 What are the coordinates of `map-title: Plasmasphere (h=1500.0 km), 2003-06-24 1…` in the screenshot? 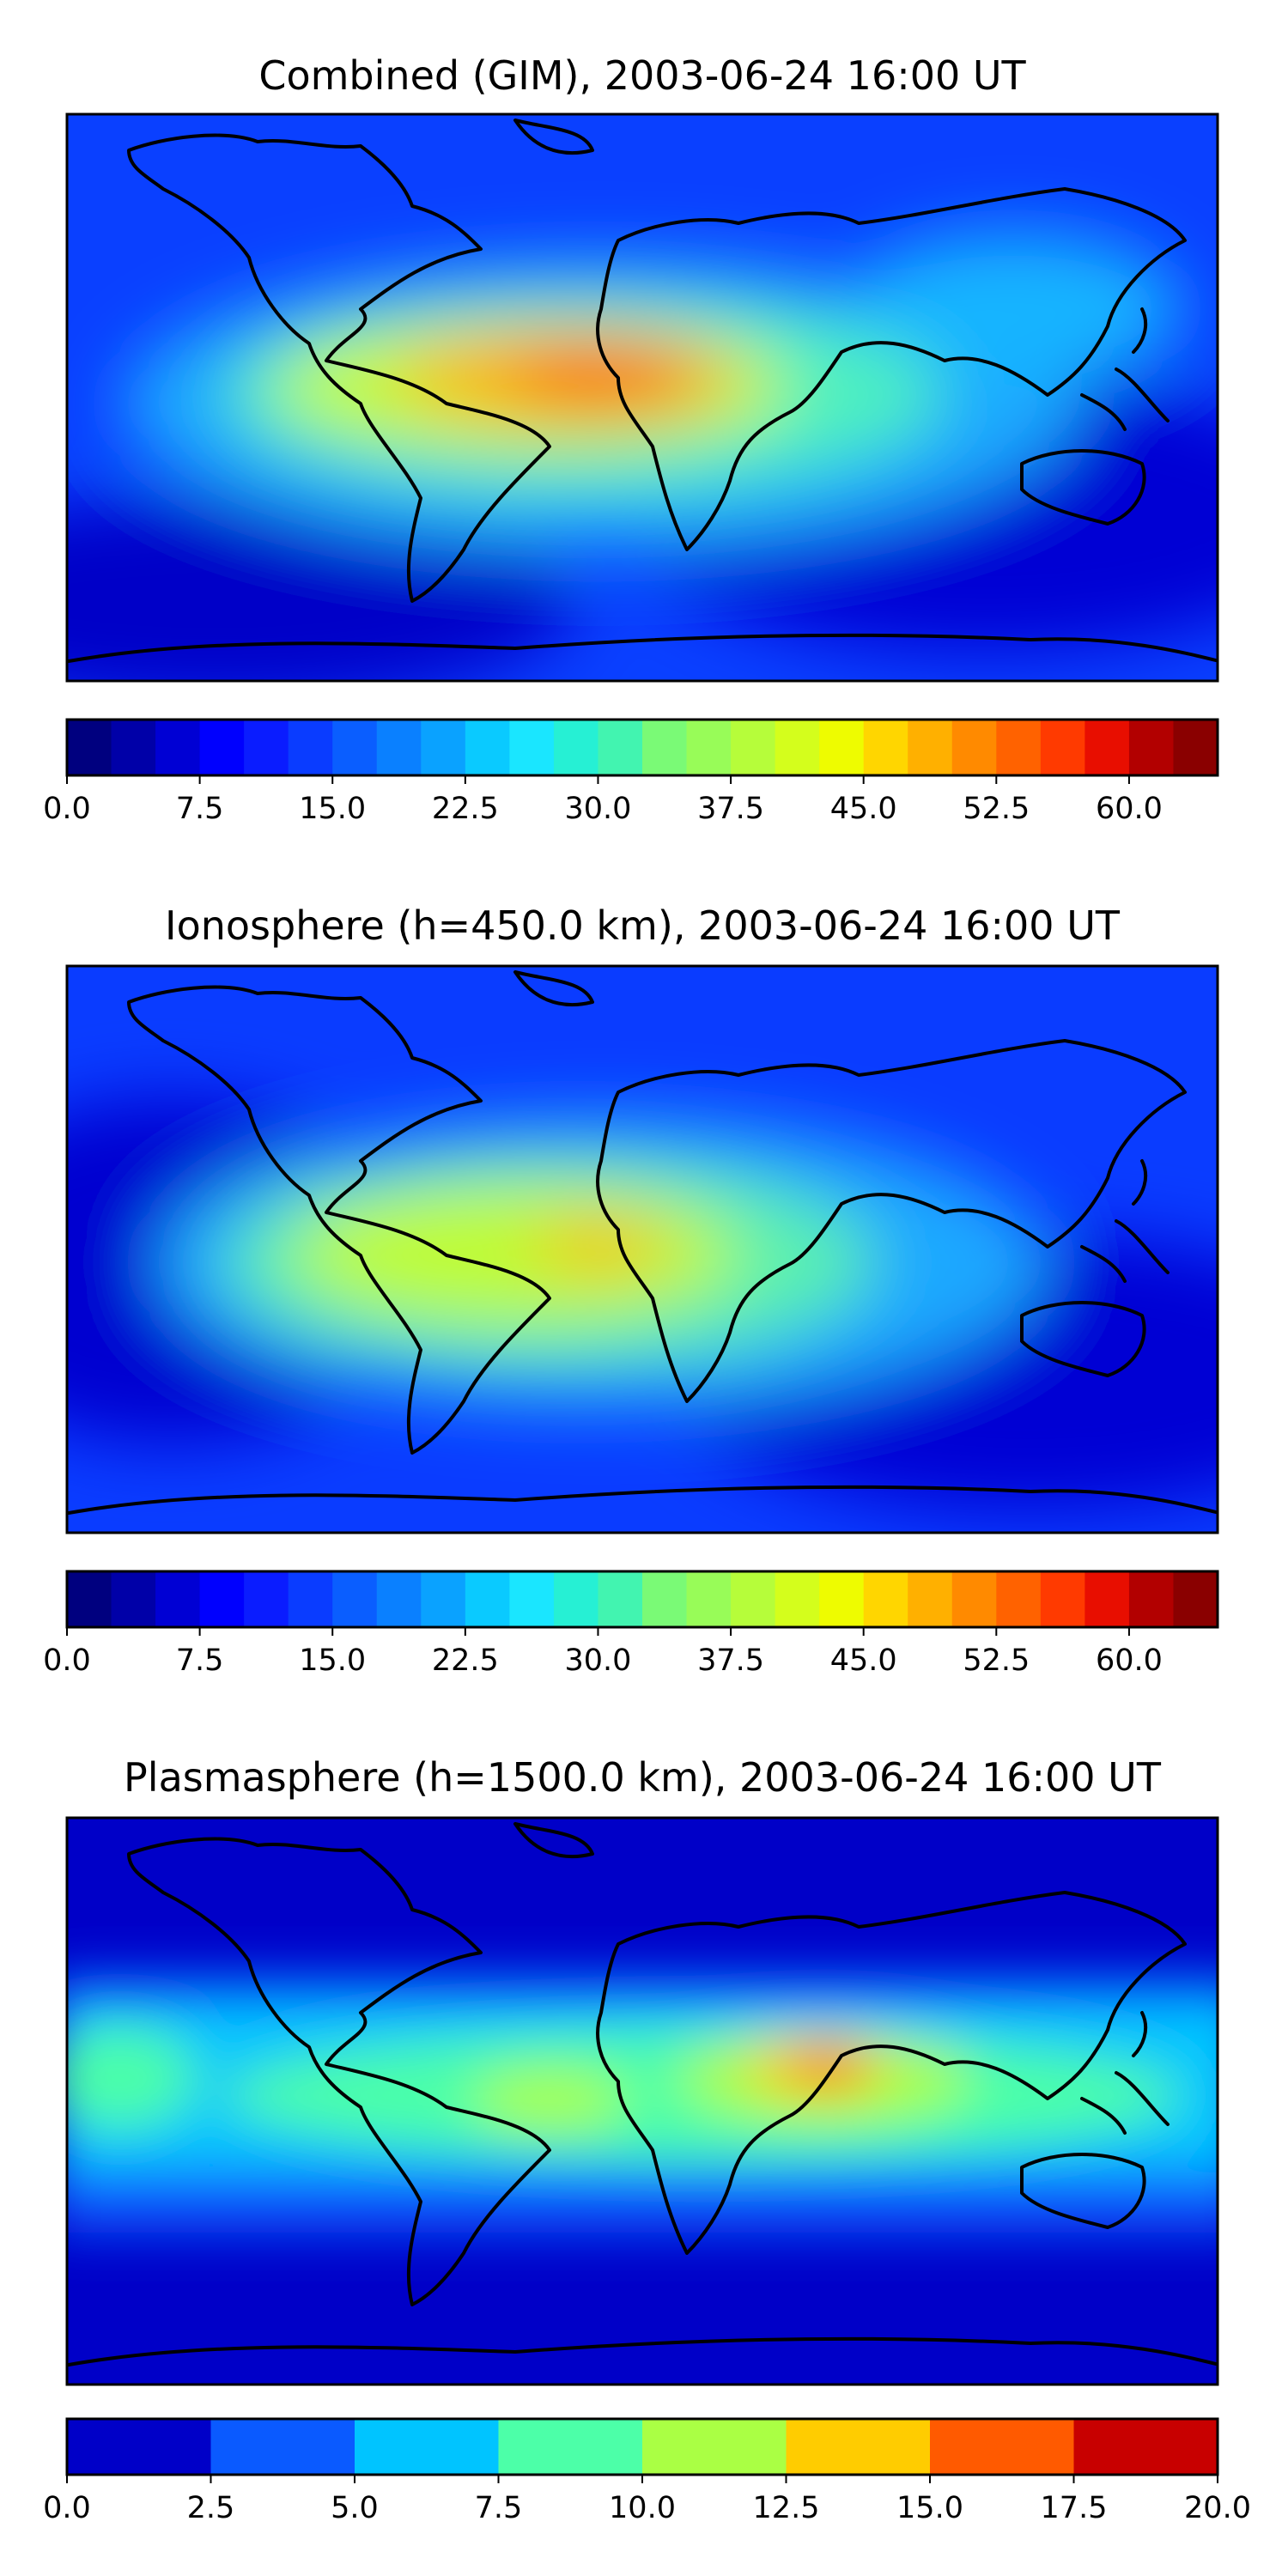 It's located at (643, 1777).